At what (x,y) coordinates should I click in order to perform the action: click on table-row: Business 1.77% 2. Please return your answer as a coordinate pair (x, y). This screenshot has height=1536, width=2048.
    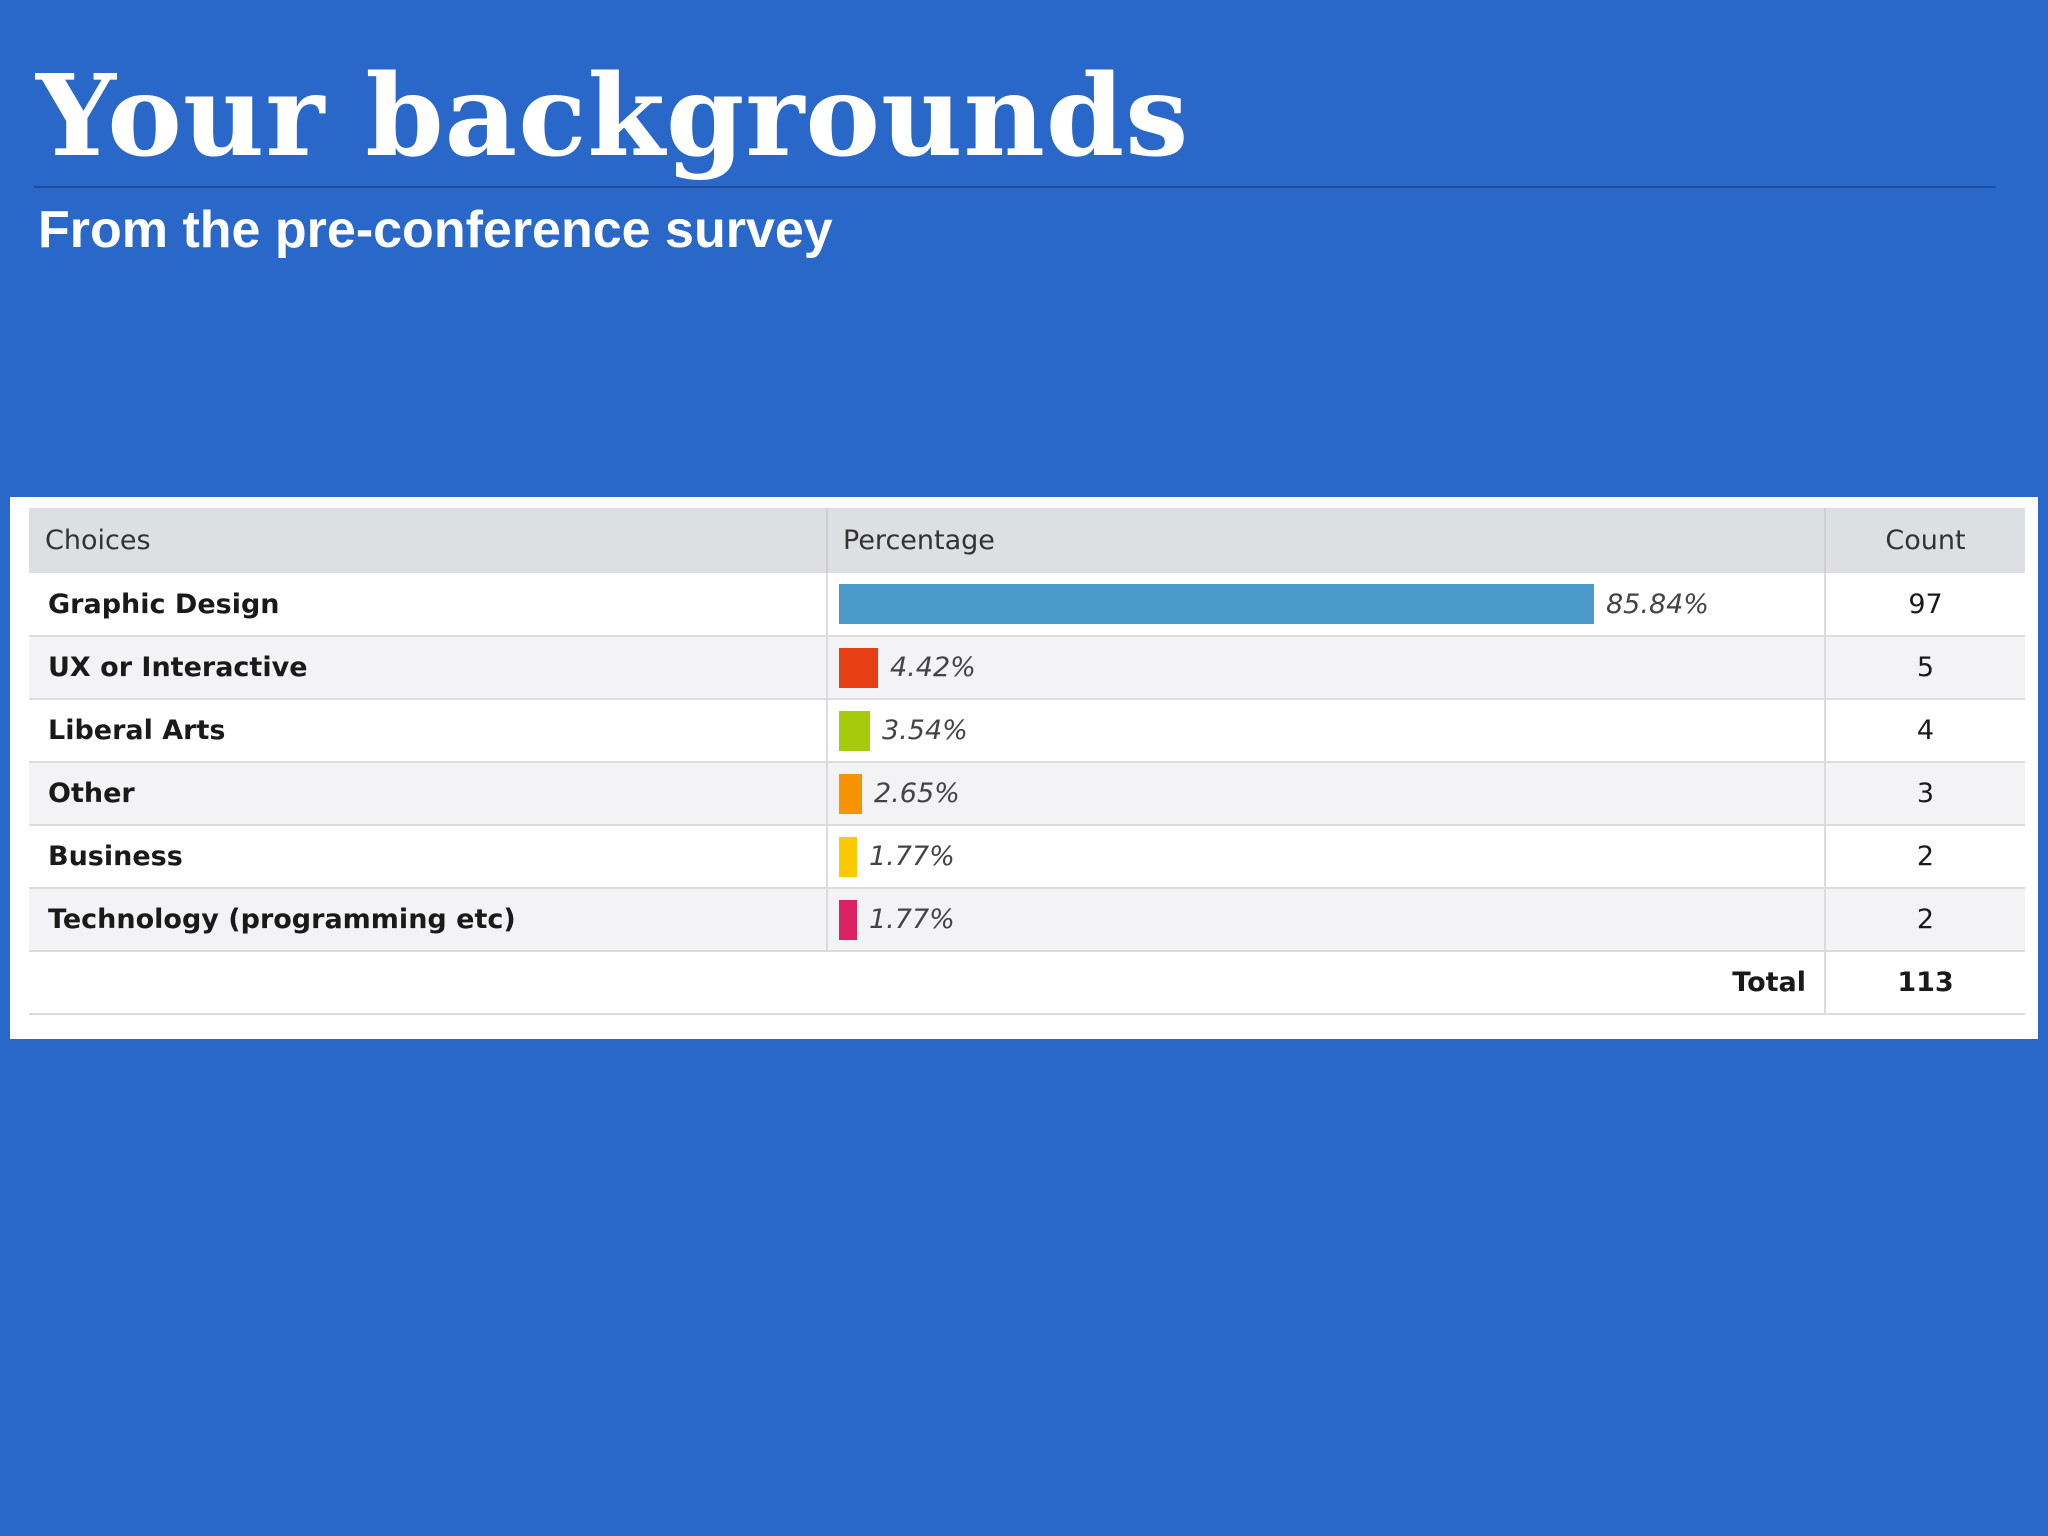
    Looking at the image, I should click on (1027, 857).